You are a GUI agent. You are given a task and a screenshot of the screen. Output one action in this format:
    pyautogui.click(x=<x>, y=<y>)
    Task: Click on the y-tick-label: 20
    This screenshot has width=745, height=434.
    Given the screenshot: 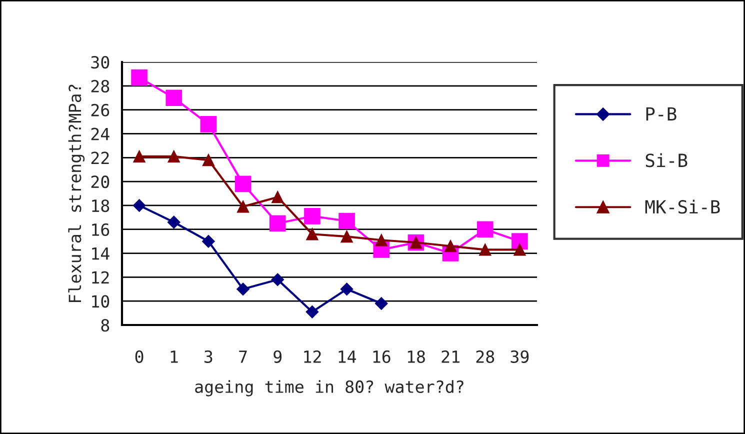 What is the action you would take?
    pyautogui.click(x=100, y=182)
    